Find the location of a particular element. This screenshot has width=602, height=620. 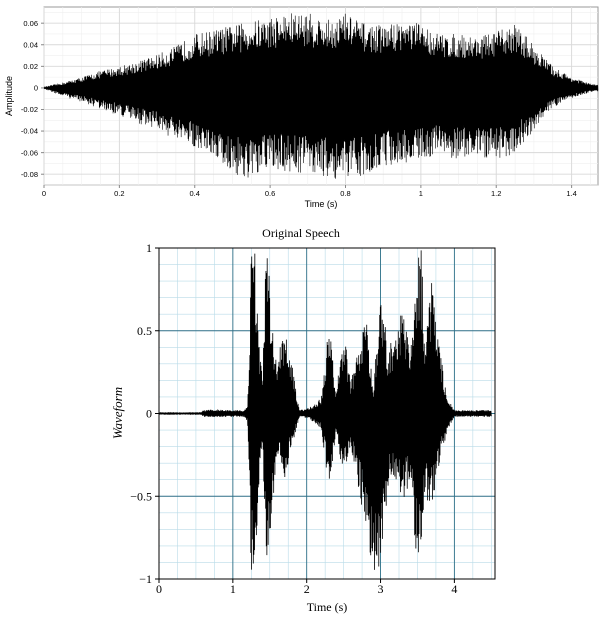

y-tick-label: −0.5 is located at coordinates (141, 496).